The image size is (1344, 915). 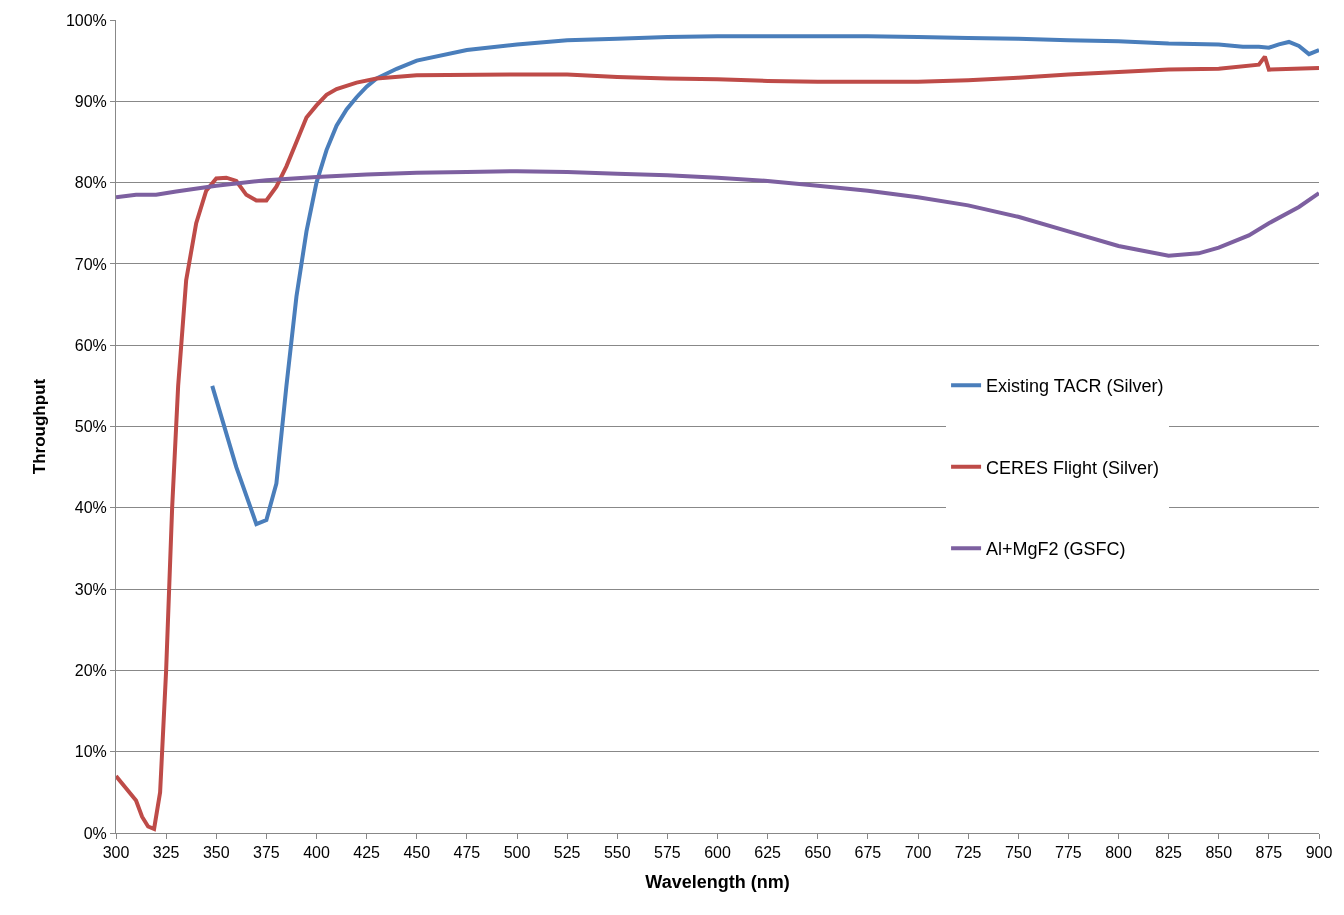 What do you see at coordinates (818, 853) in the screenshot?
I see `x-tick-label: 650` at bounding box center [818, 853].